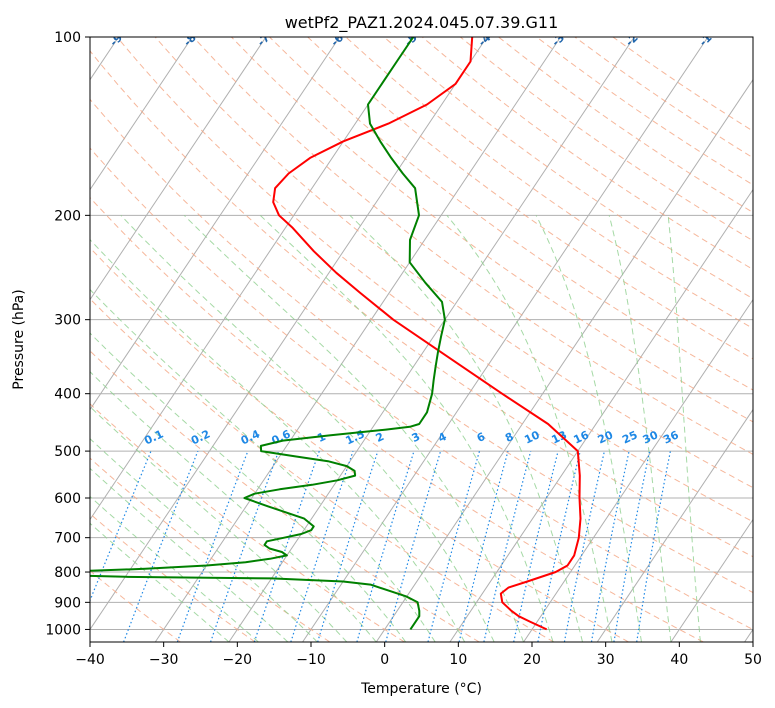 The height and width of the screenshot is (708, 775). What do you see at coordinates (311, 660) in the screenshot?
I see `x-tick-label: −10` at bounding box center [311, 660].